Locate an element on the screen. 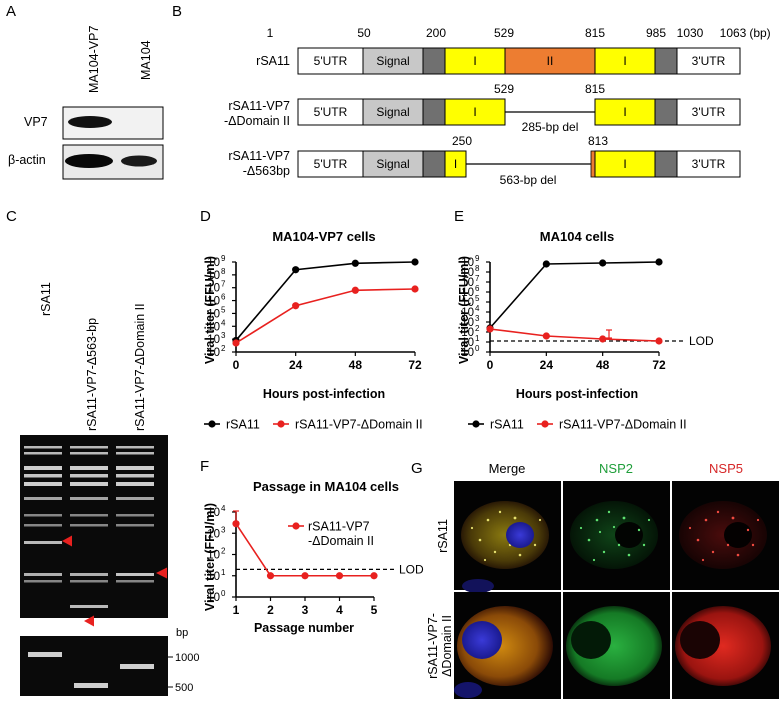  blot-row-label-beta-actin: β-actin is located at coordinates (27, 160).